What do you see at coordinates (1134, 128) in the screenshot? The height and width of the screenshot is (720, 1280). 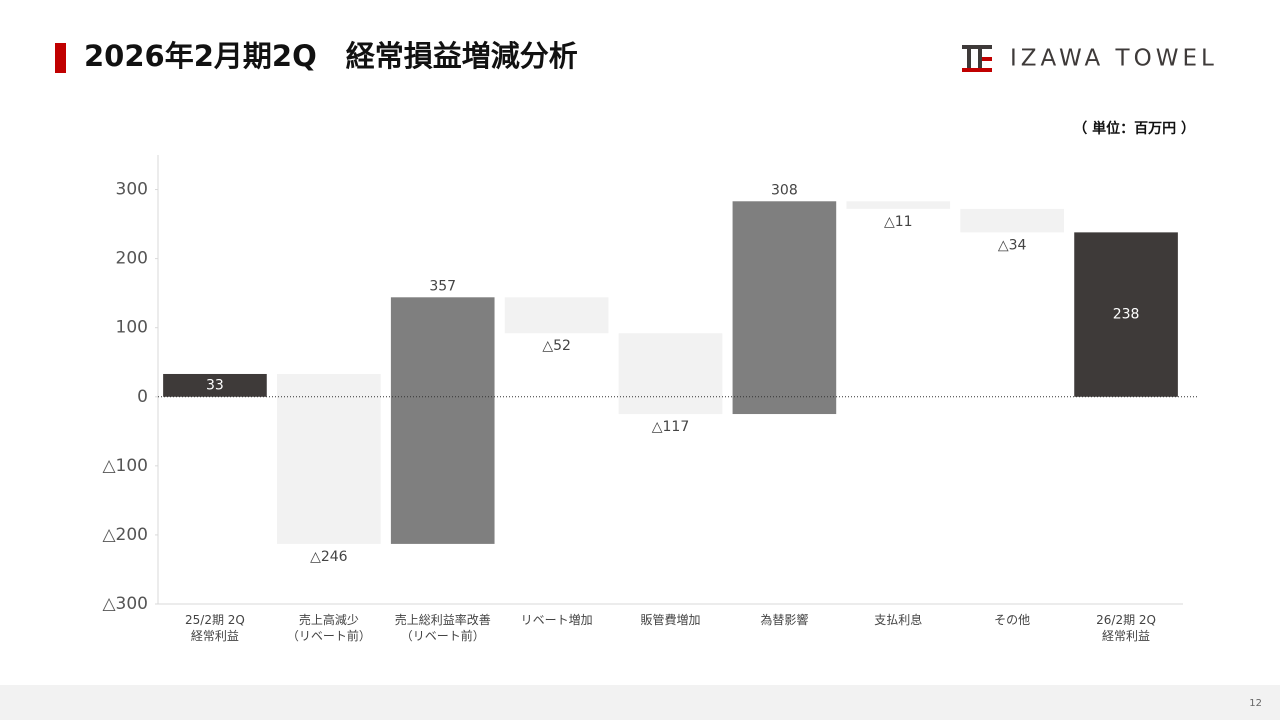 I see `unit-note: （ 単位：百万円 ）` at bounding box center [1134, 128].